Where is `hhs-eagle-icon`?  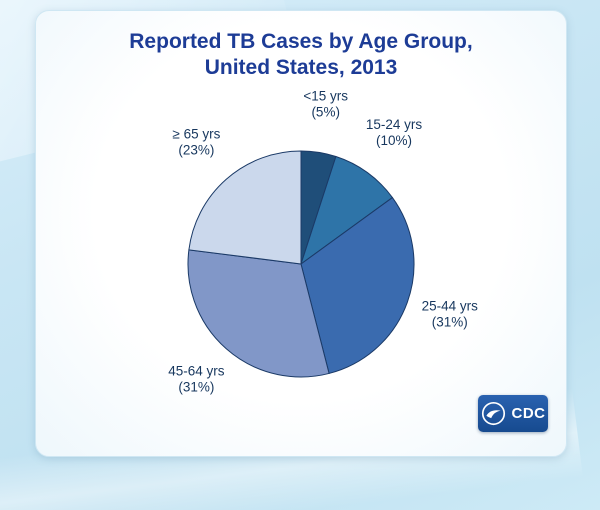 hhs-eagle-icon is located at coordinates (493, 413).